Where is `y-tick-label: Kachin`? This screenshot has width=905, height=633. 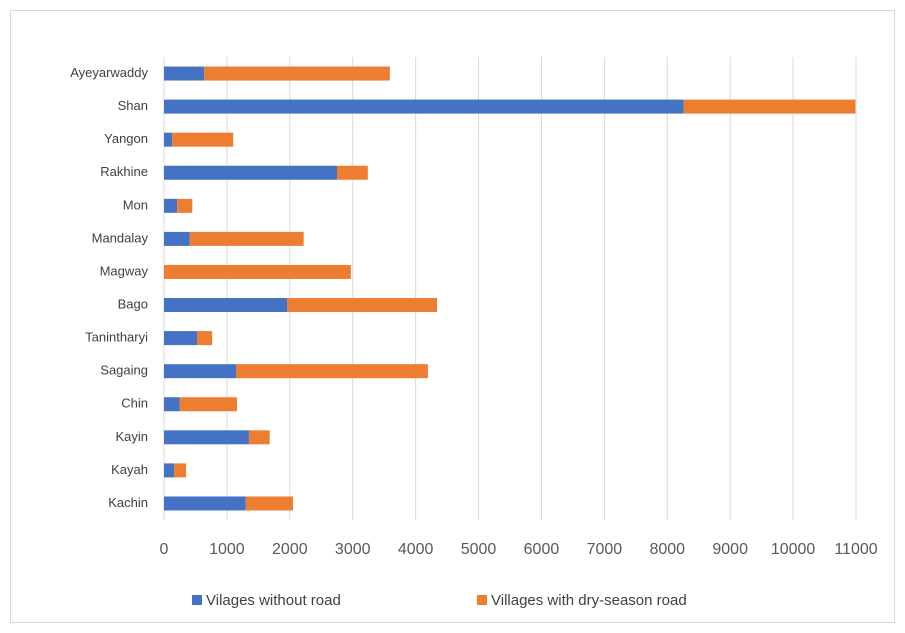
y-tick-label: Kachin is located at coordinates (128, 502).